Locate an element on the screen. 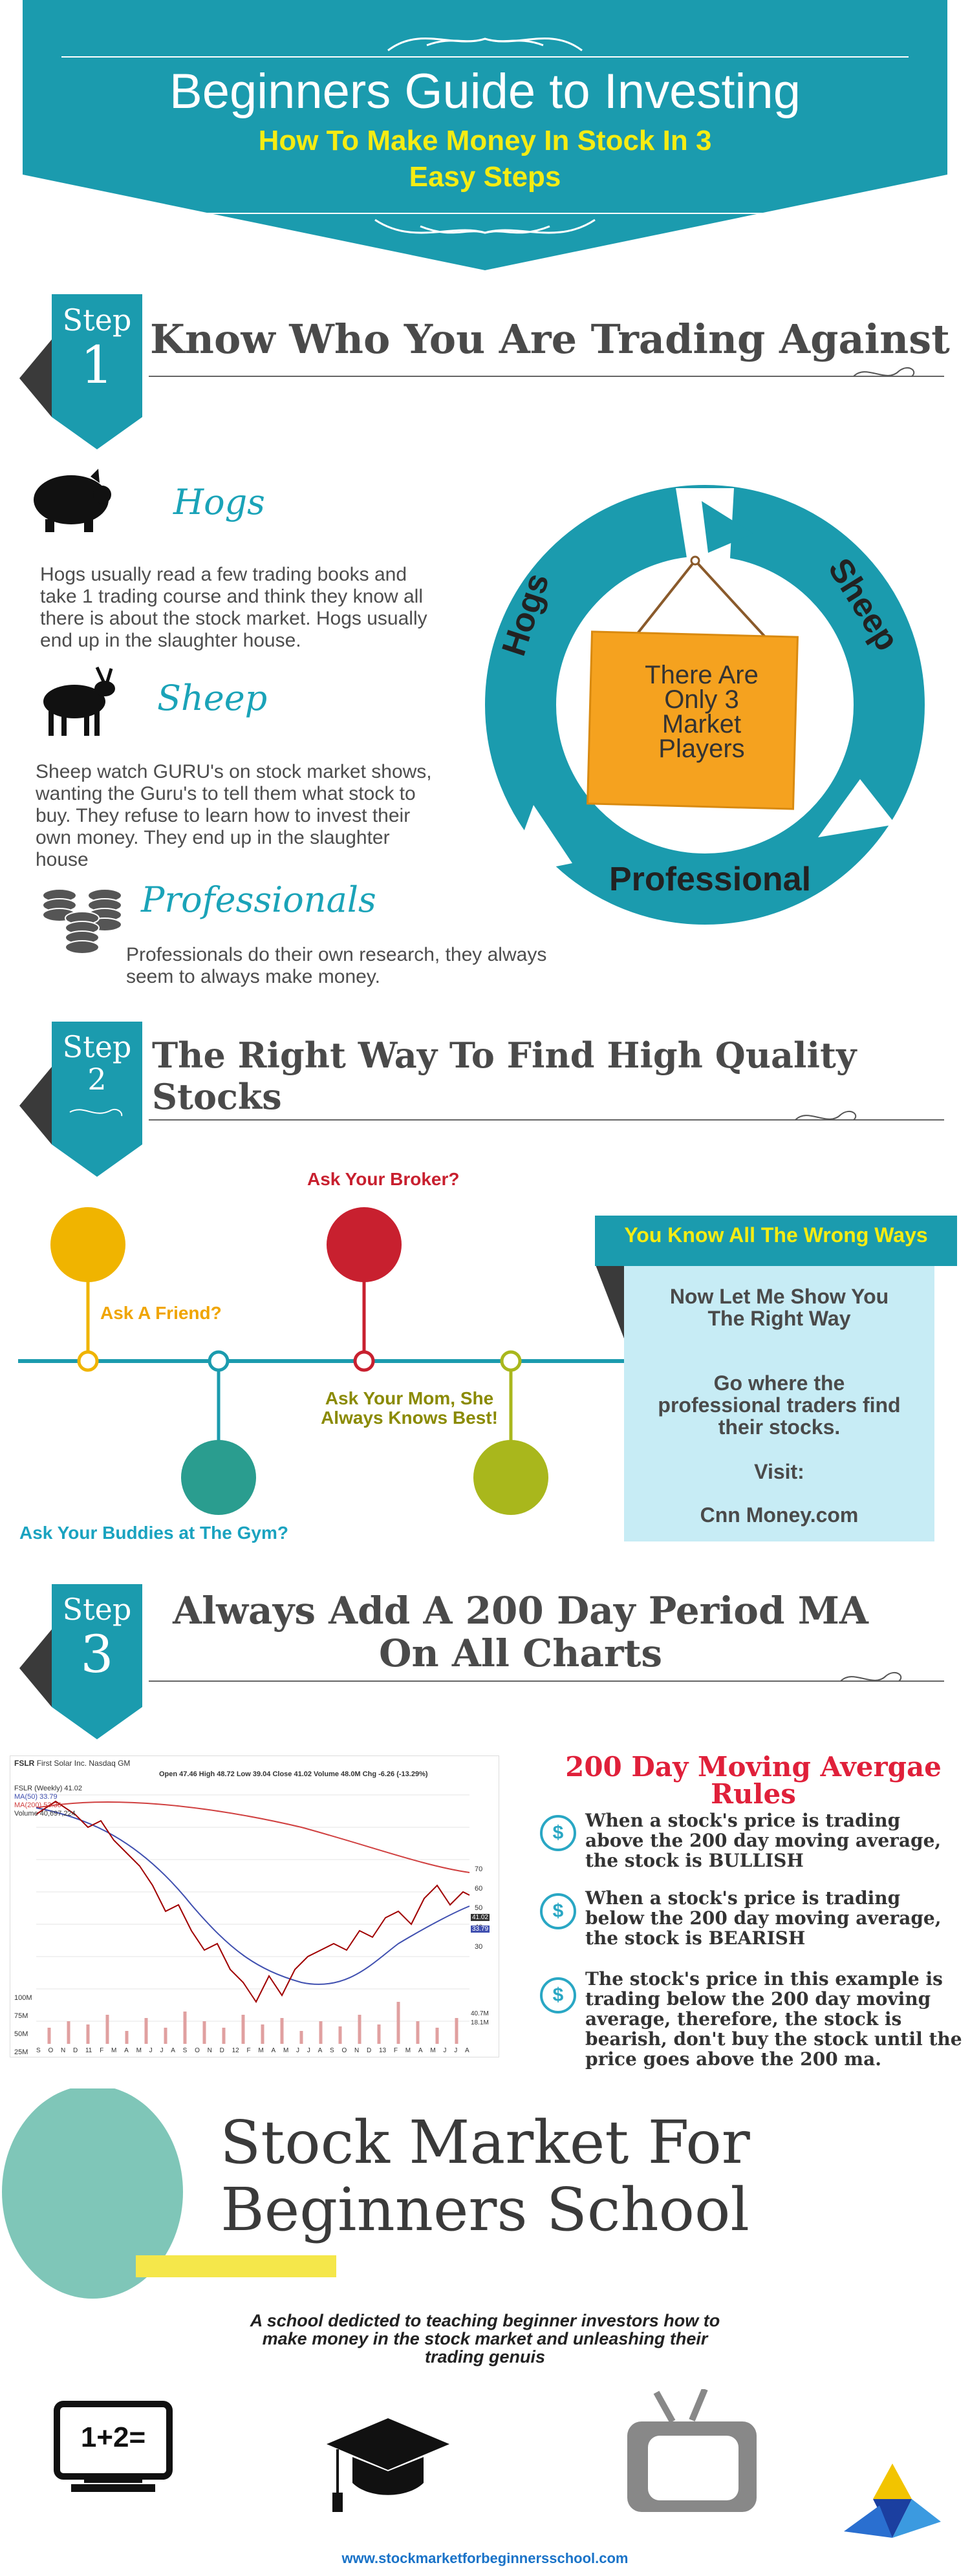 The width and height of the screenshot is (970, 2576). page-title: Beginners Guide to Investing is located at coordinates (485, 92).